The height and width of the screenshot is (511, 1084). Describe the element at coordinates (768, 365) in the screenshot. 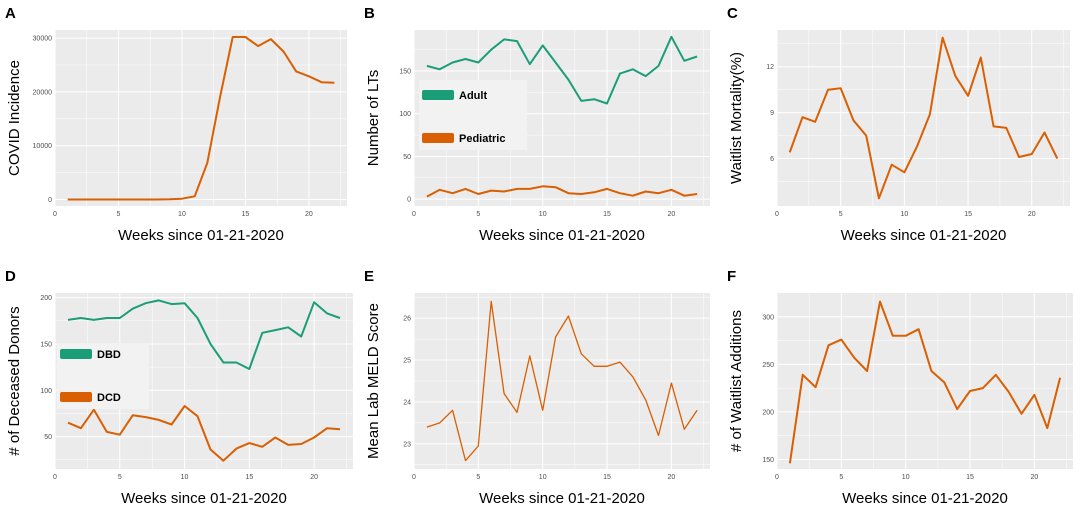

I see `panel-f-y-tick-label: 250` at that location.